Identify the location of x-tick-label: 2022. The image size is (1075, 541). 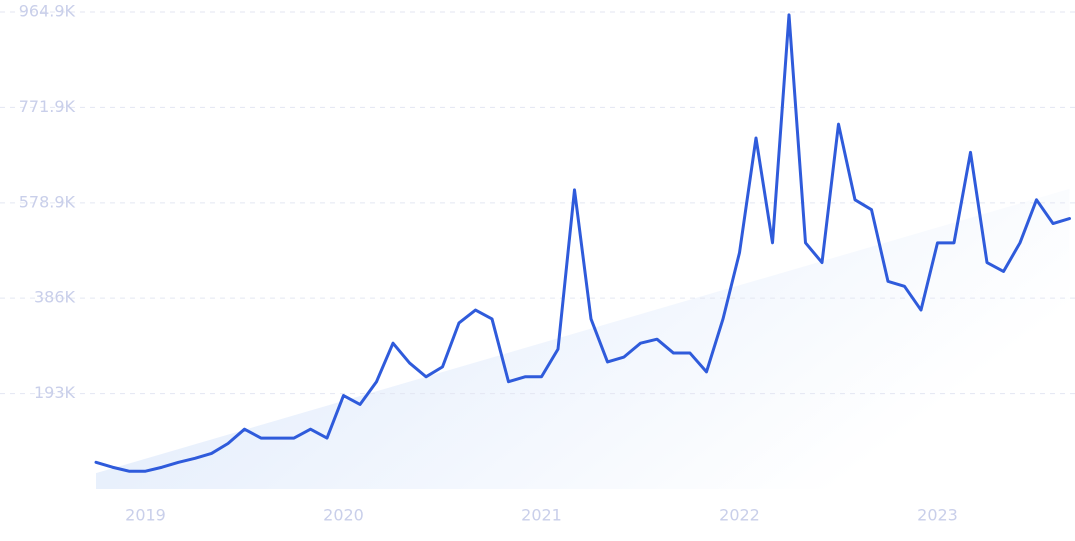
(739, 515).